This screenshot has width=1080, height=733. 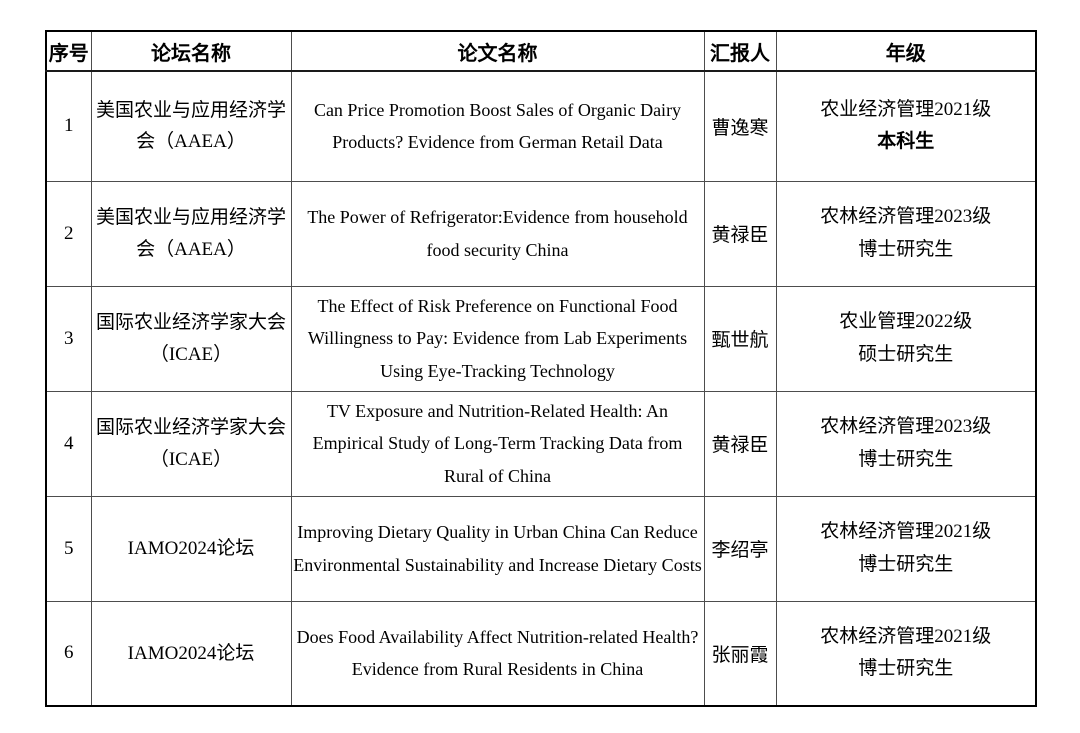 What do you see at coordinates (740, 51) in the screenshot?
I see `header-cell-presenter: 汇报人` at bounding box center [740, 51].